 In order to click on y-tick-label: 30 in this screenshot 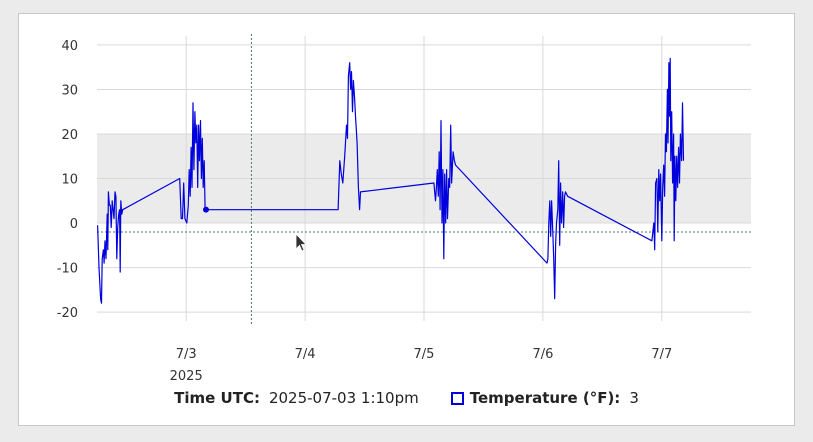, I will do `click(69, 90)`.